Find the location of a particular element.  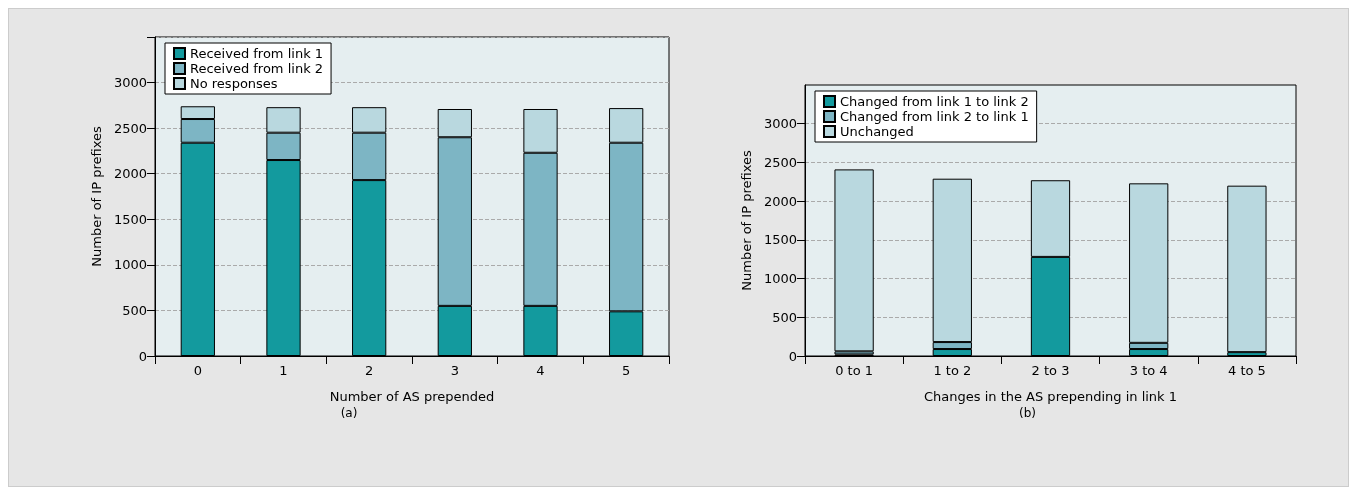

x-tick-label: 3 to 4 is located at coordinates (1148, 370).